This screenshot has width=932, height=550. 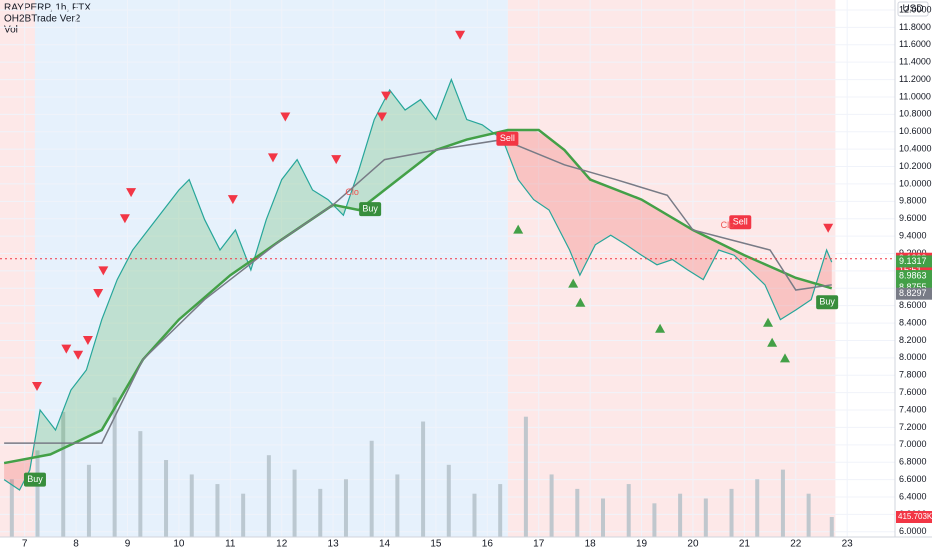 I want to click on x-tick-label: 14, so click(x=385, y=544).